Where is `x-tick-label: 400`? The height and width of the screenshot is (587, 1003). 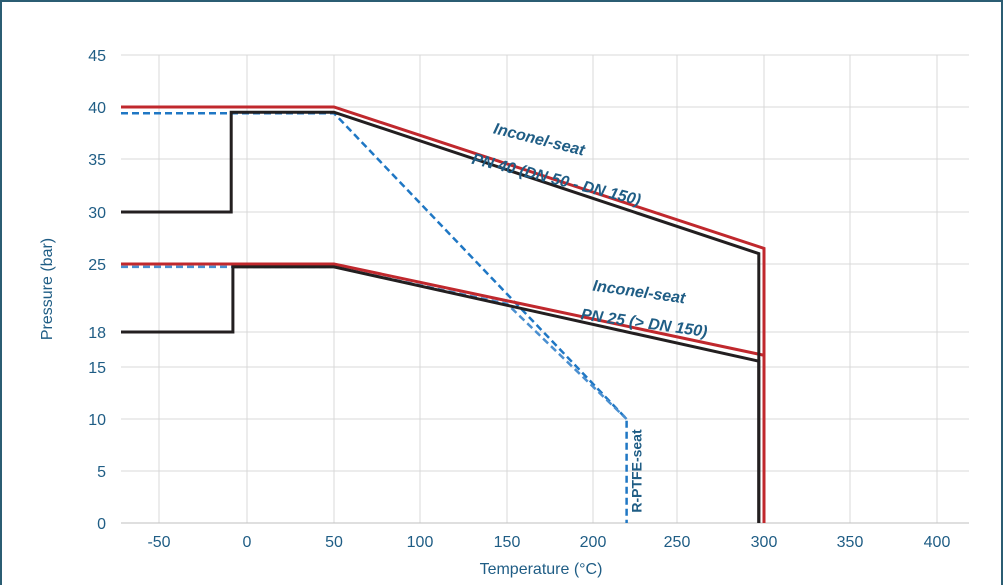 x-tick-label: 400 is located at coordinates (937, 542).